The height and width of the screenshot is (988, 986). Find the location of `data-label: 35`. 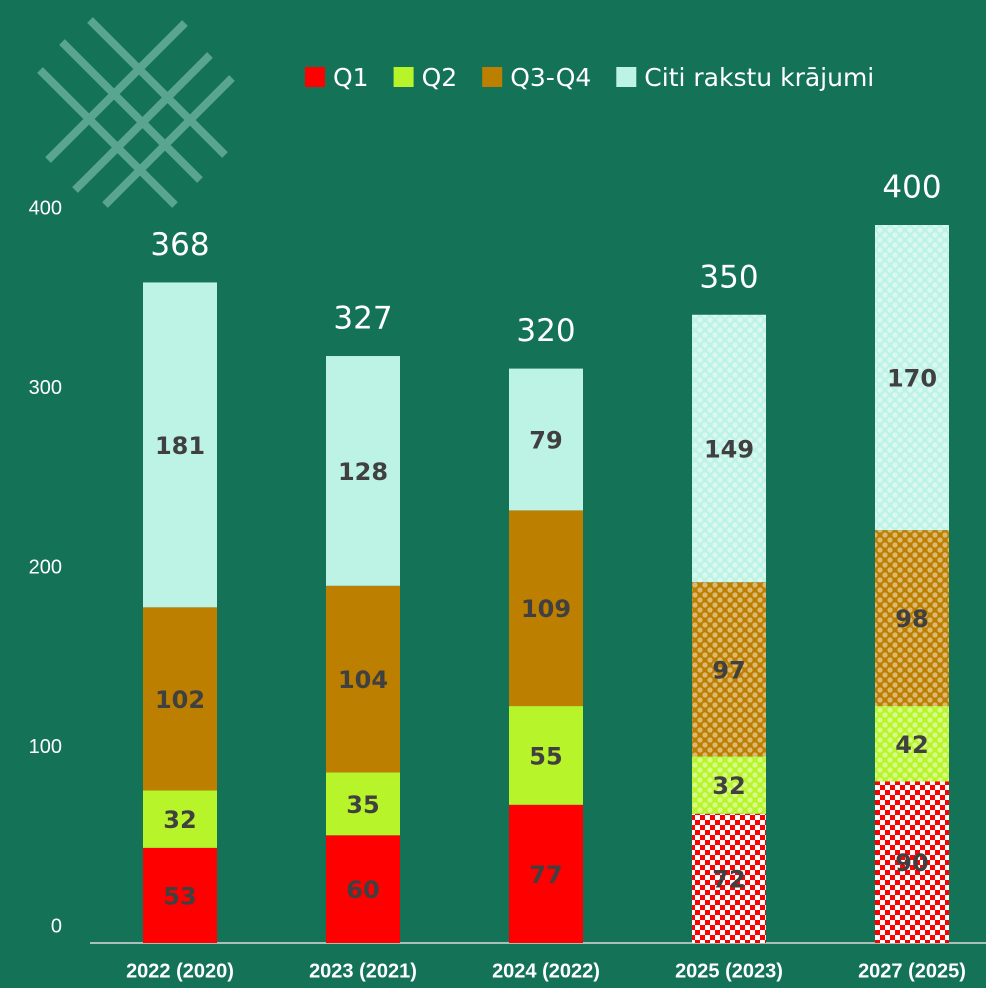

data-label: 35 is located at coordinates (362, 805).